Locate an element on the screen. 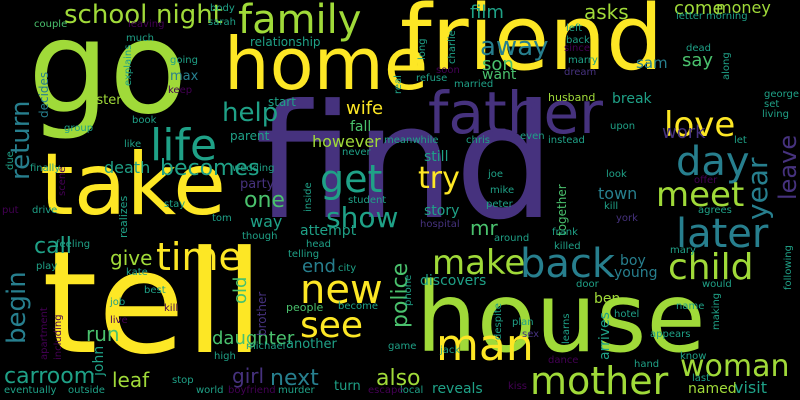 Image resolution: width=800 pixels, height=400 pixels. word-couple: couple is located at coordinates (51, 24).